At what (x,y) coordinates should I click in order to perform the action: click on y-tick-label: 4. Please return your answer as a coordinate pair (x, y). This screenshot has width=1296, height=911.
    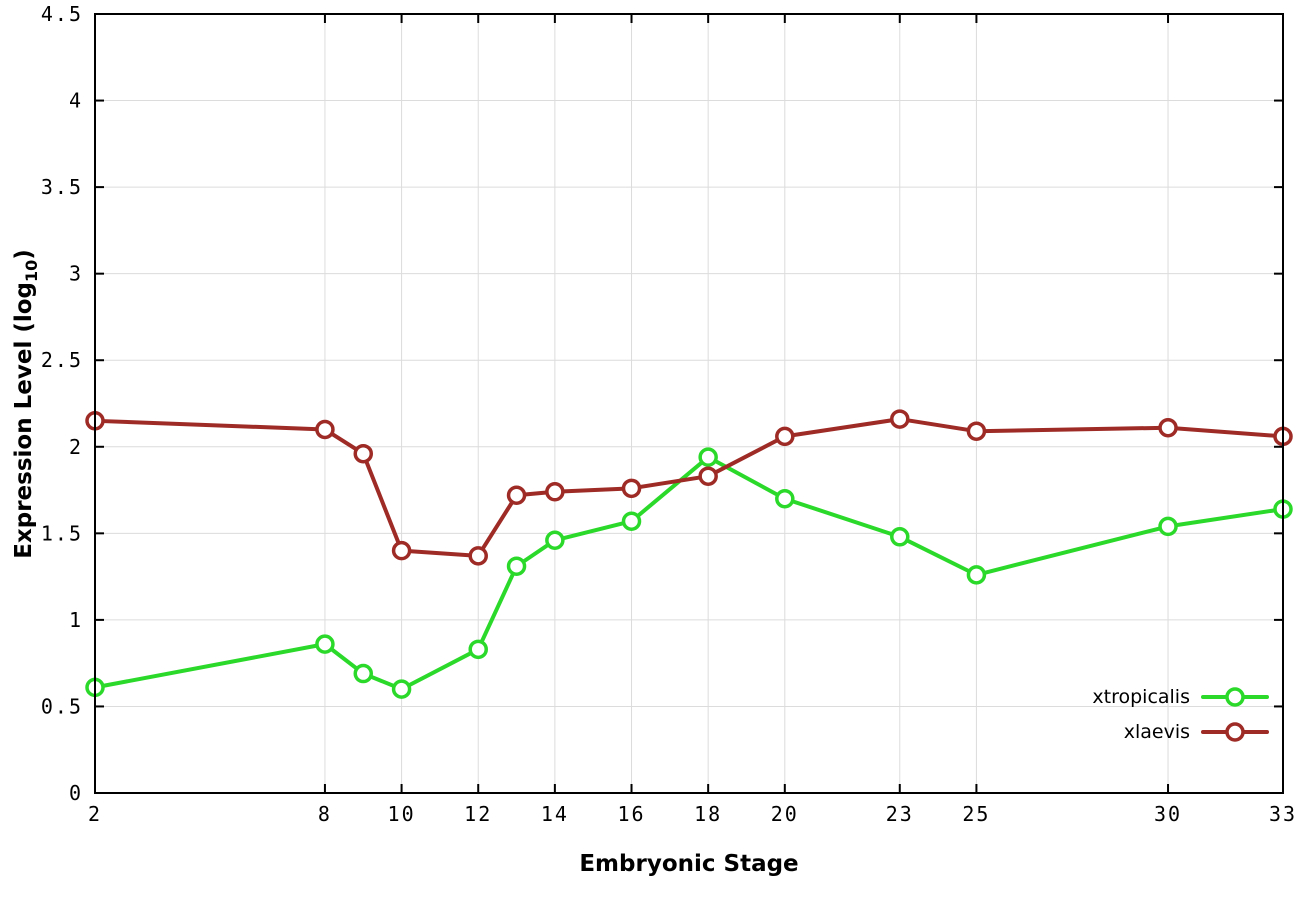
    Looking at the image, I should click on (76, 101).